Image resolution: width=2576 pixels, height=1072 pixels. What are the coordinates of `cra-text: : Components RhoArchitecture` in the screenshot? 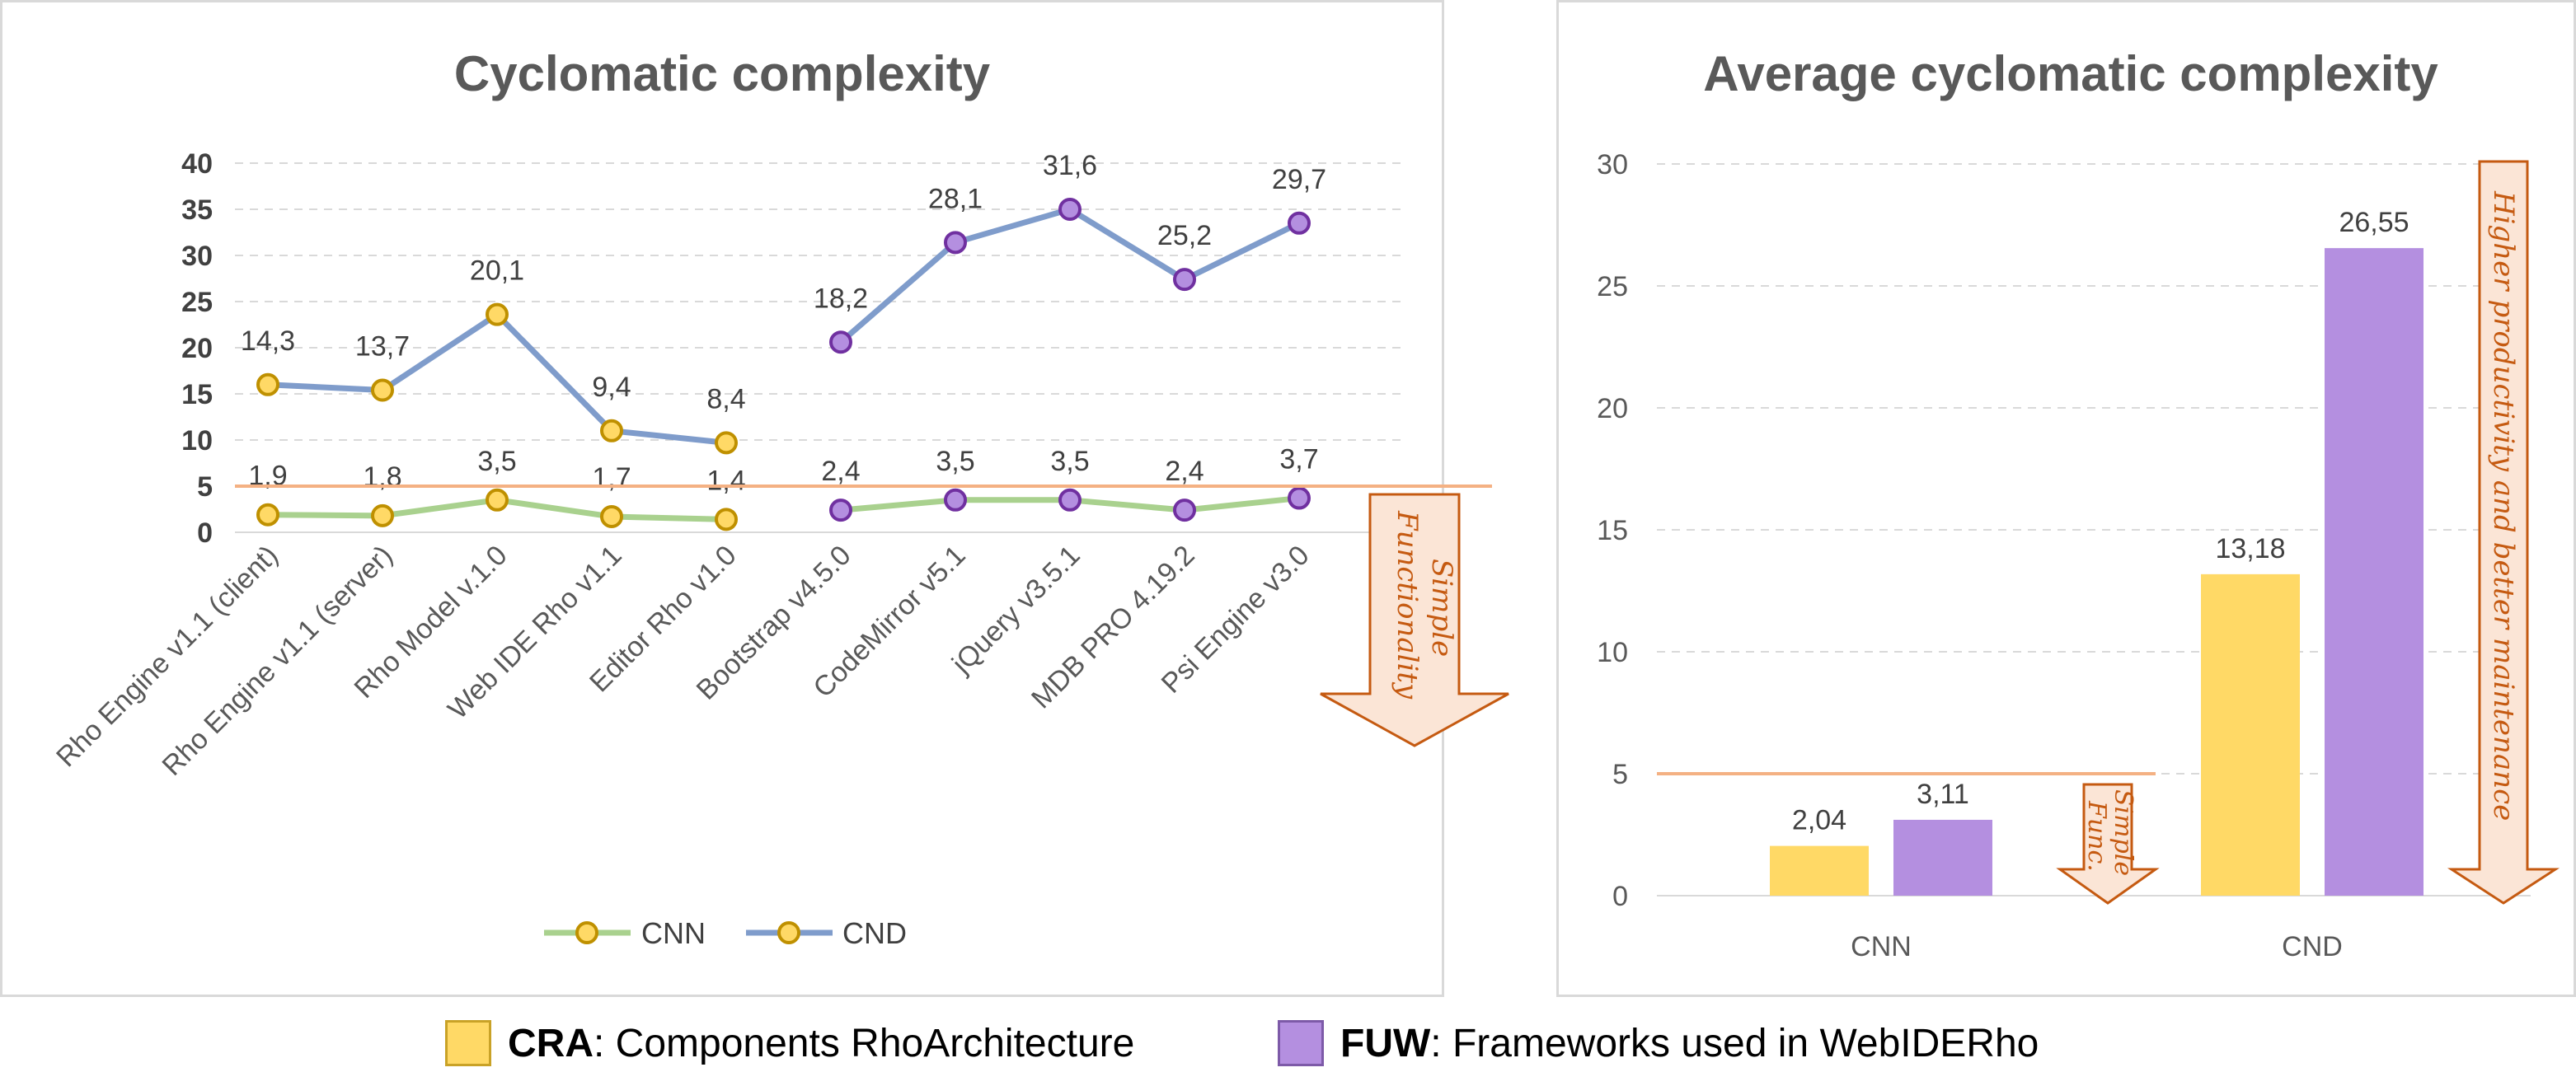 It's located at (865, 1043).